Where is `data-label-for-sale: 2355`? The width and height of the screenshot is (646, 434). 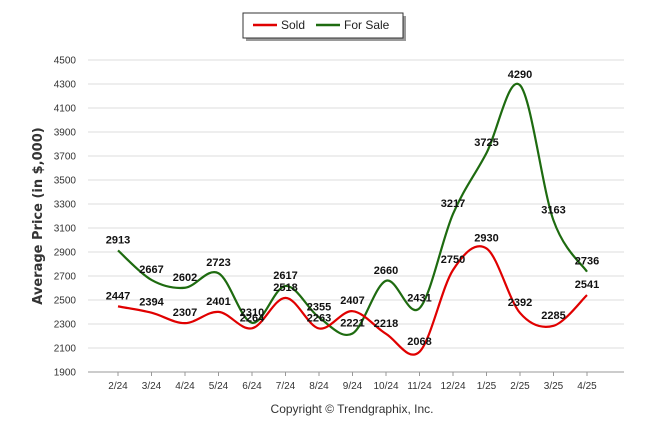
data-label-for-sale: 2355 is located at coordinates (319, 307).